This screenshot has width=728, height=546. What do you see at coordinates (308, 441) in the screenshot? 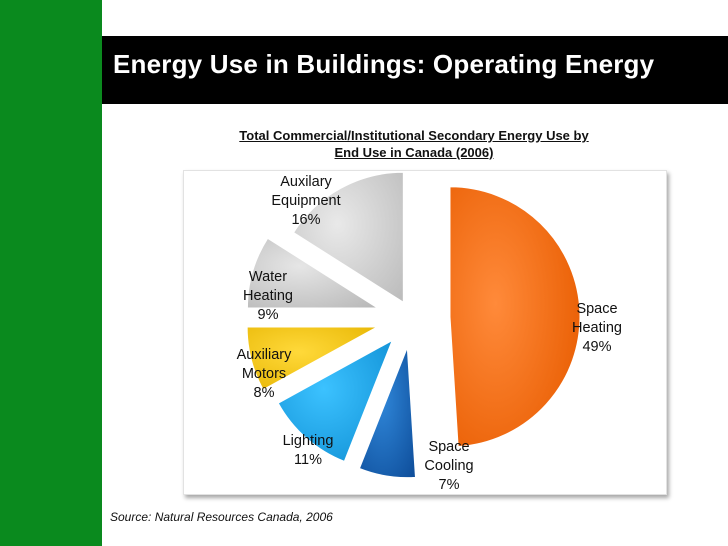
I see `data-label-line: Lighting` at bounding box center [308, 441].